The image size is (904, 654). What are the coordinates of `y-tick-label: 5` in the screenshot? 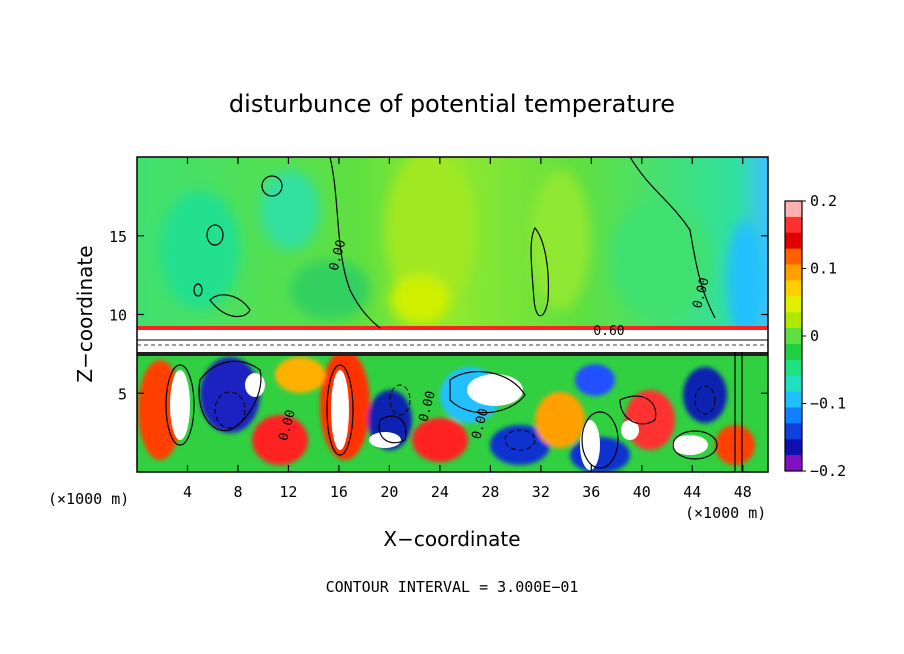 It's located at (122, 394).